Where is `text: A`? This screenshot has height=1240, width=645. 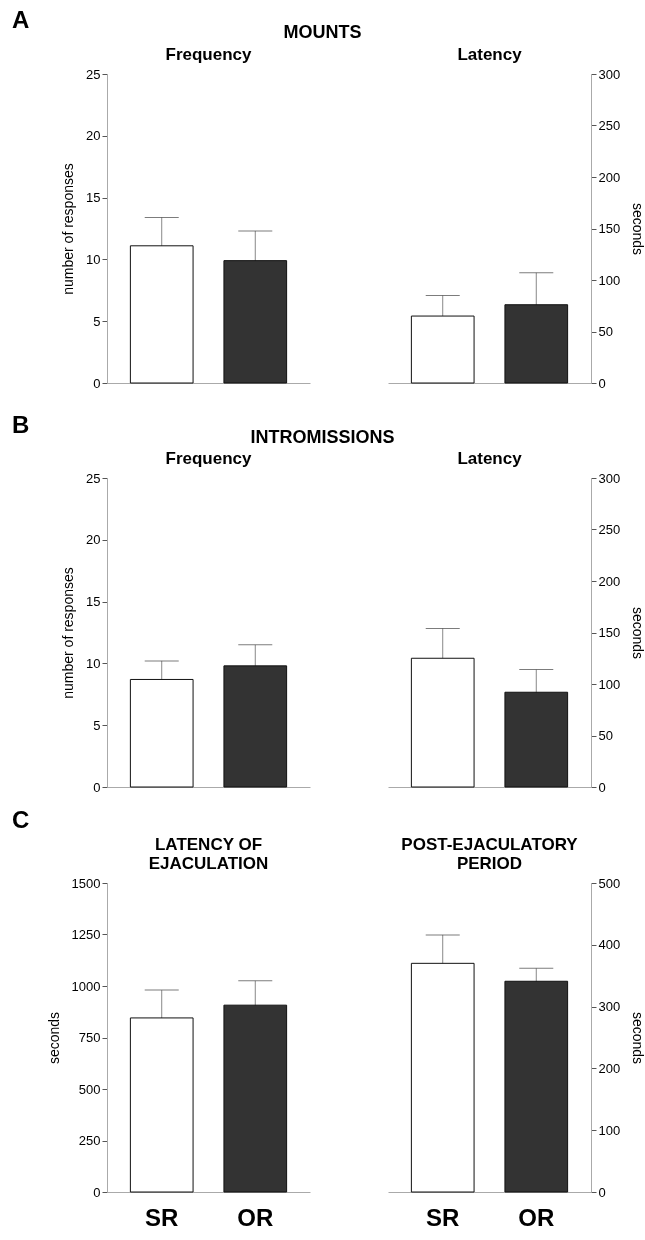 text: A is located at coordinates (21, 20).